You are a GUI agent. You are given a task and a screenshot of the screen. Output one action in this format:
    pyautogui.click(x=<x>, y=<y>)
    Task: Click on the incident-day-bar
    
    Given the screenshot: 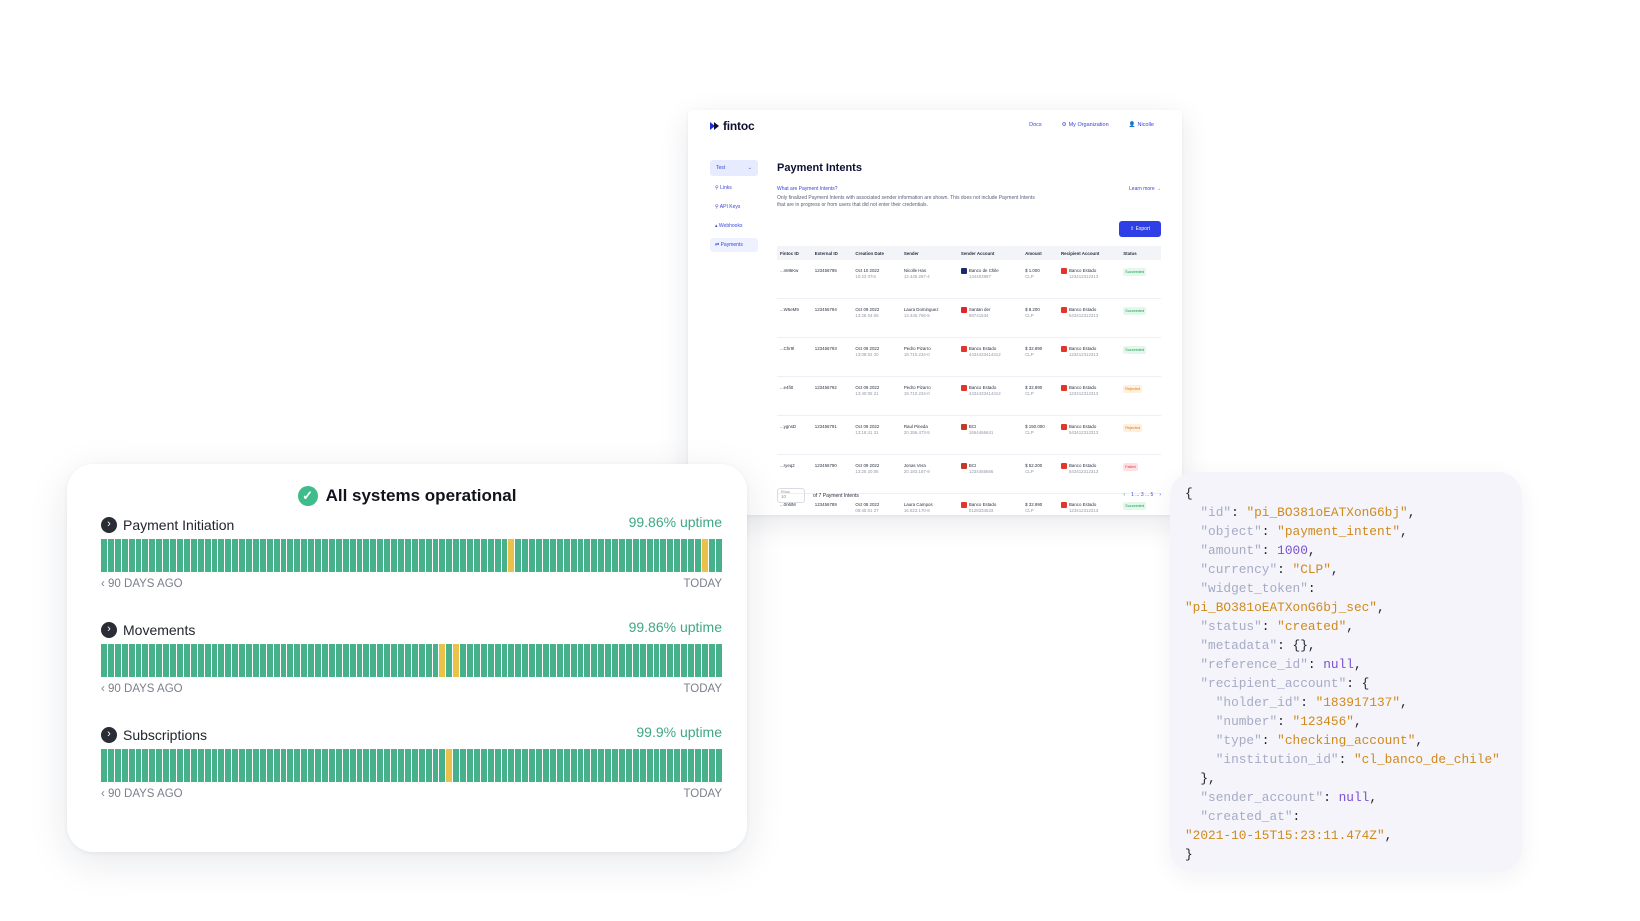 What is the action you would take?
    pyautogui.click(x=511, y=555)
    